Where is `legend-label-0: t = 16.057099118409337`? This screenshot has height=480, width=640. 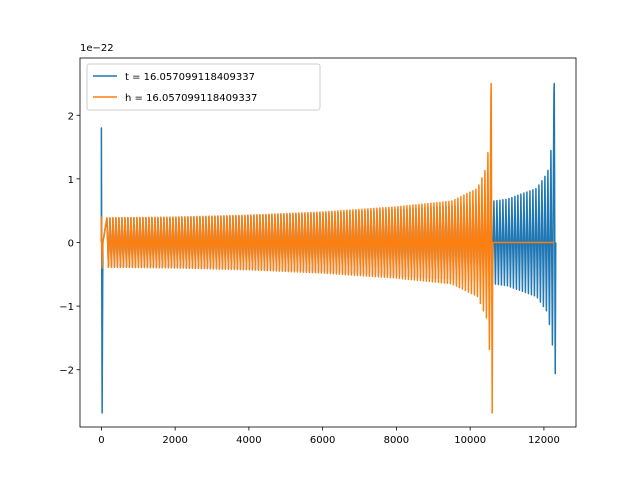
legend-label-0: t = 16.057099118409337 is located at coordinates (190, 77).